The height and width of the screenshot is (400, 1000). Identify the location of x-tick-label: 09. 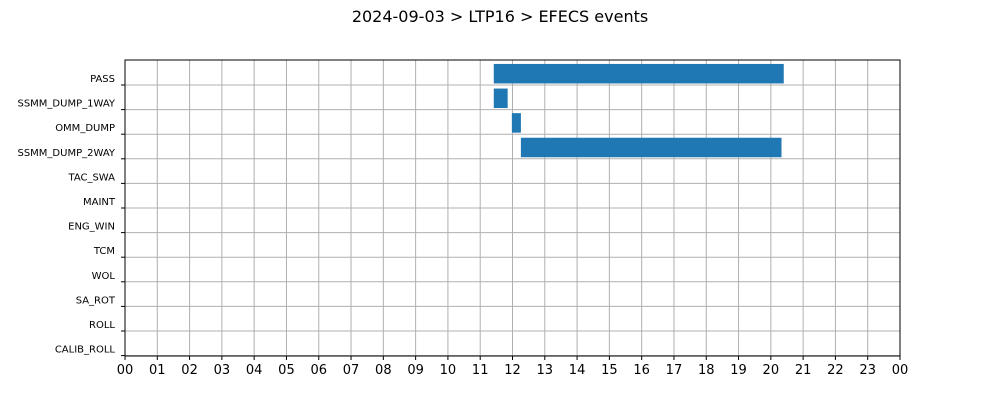
(415, 370).